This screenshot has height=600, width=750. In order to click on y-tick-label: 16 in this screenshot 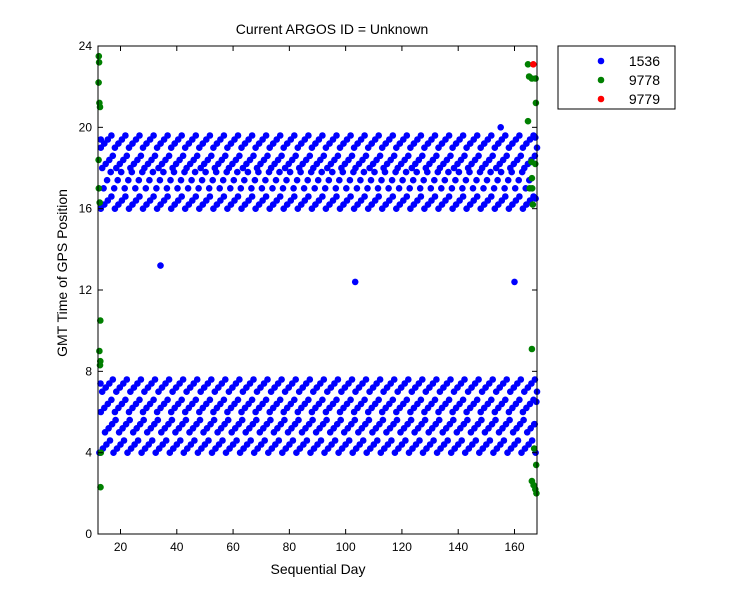, I will do `click(86, 209)`.